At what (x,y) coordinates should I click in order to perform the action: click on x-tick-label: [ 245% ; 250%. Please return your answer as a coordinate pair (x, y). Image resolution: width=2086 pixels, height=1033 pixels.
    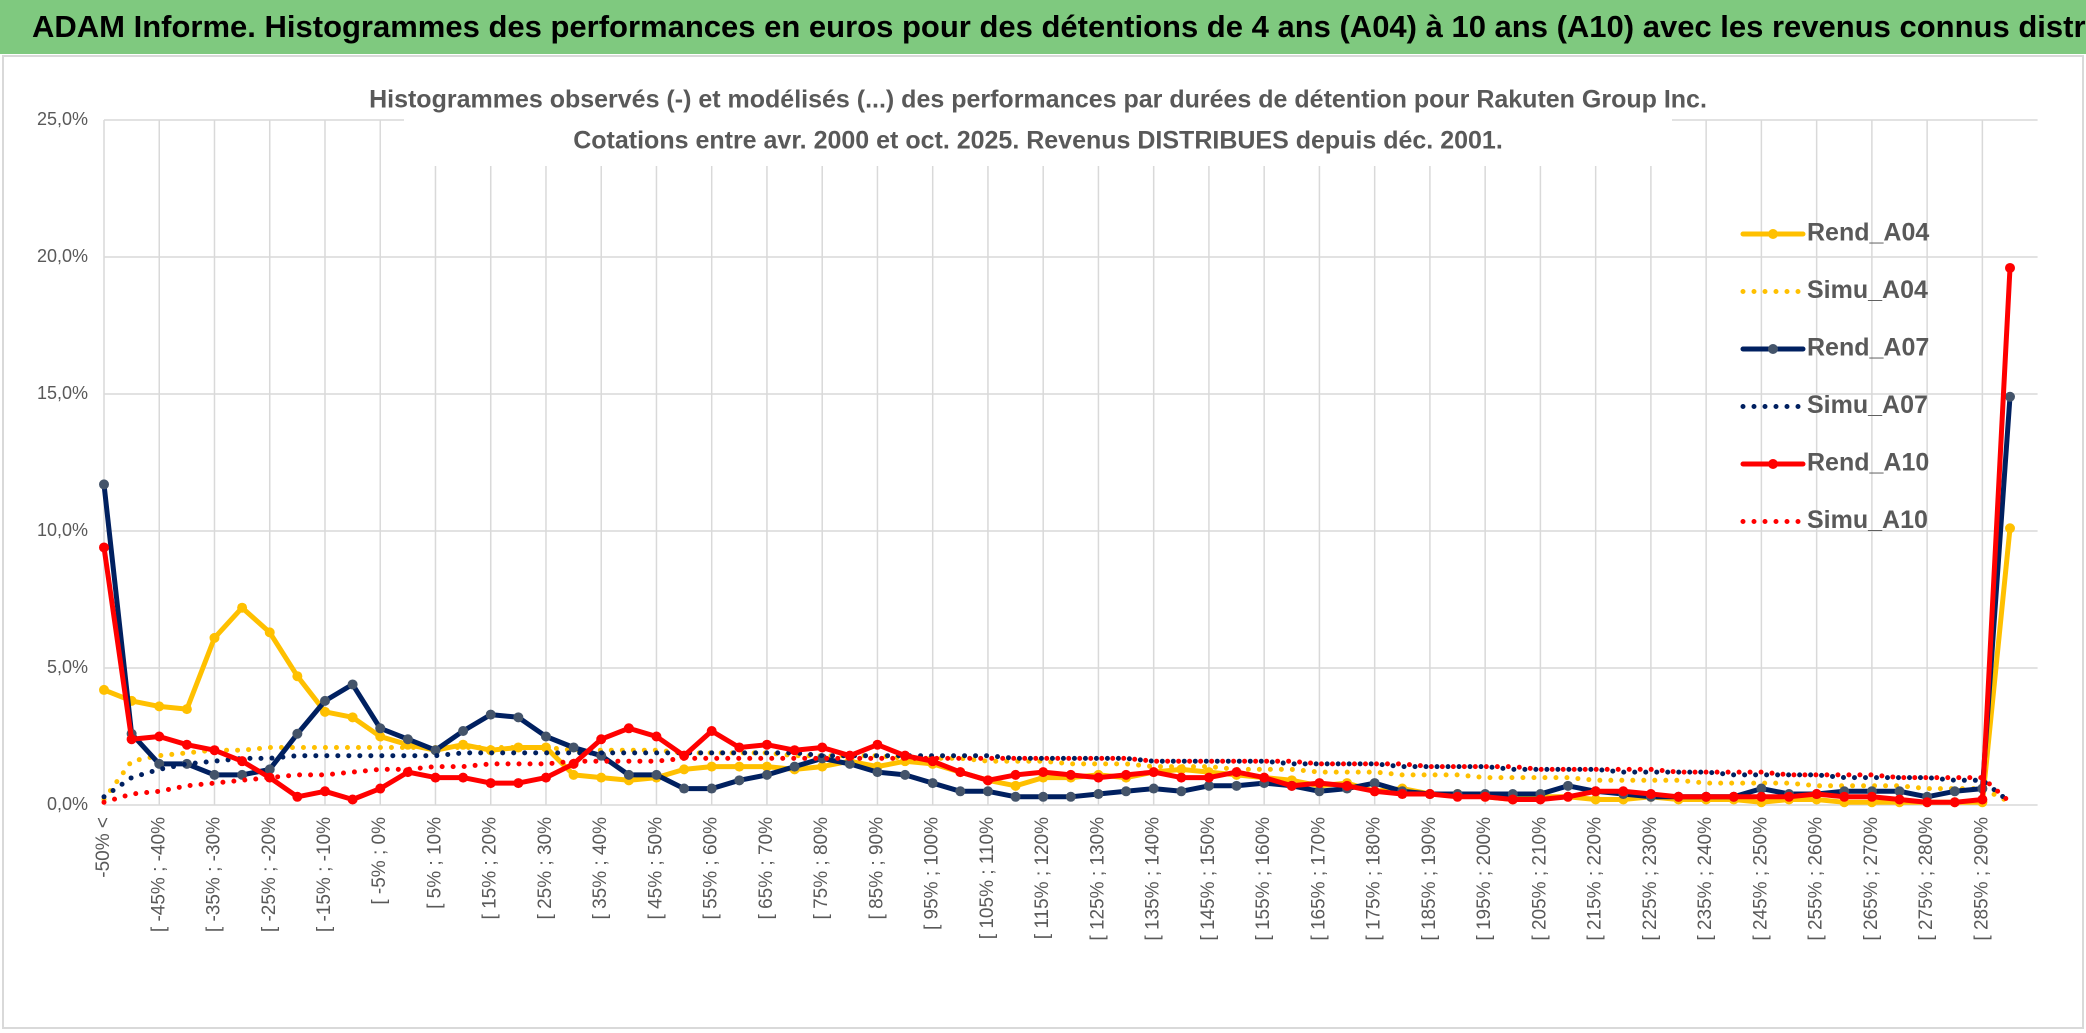
    Looking at the image, I should click on (1760, 879).